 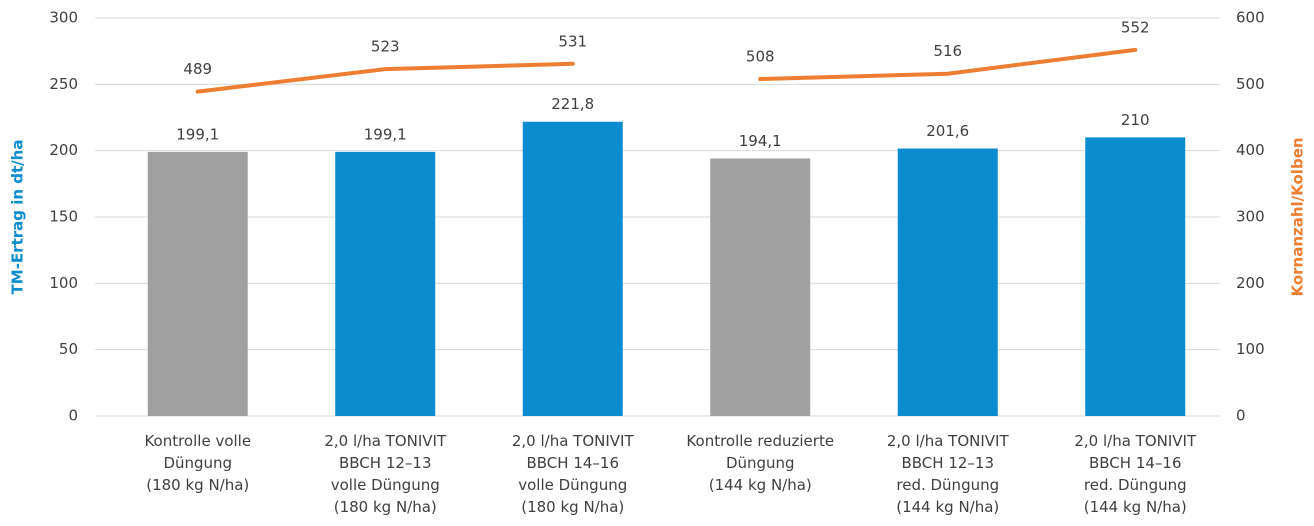 I want to click on y-tick-label: 200, so click(x=63, y=150).